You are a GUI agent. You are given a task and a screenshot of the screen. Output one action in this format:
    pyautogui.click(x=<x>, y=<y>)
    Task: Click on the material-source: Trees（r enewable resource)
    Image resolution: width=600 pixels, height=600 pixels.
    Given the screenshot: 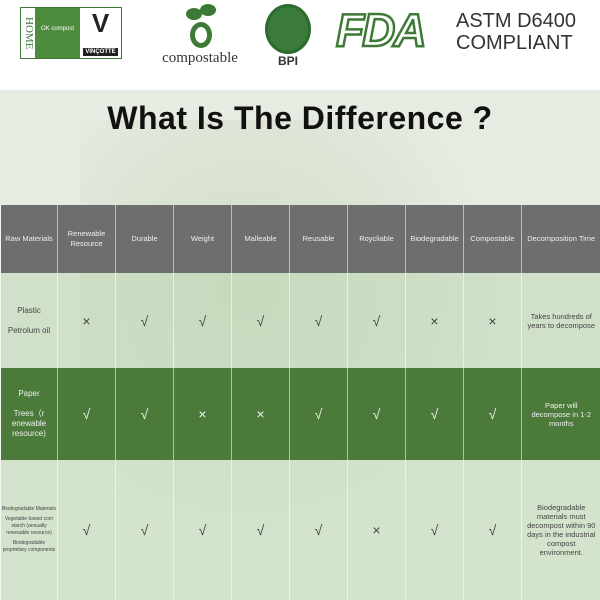 What is the action you would take?
    pyautogui.click(x=29, y=423)
    